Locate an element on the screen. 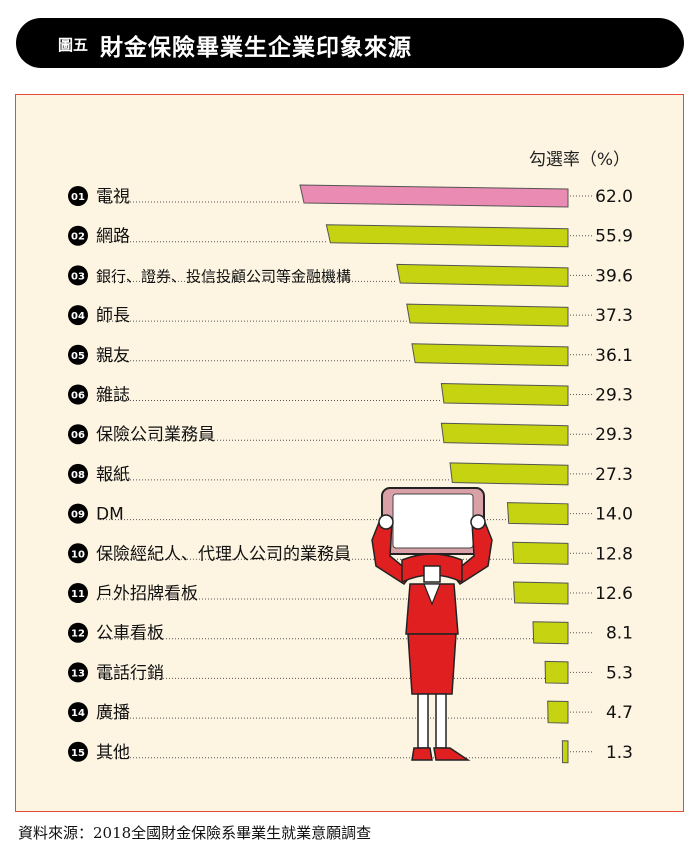 The image size is (699, 855). rank-label: 03 is located at coordinates (78, 276).